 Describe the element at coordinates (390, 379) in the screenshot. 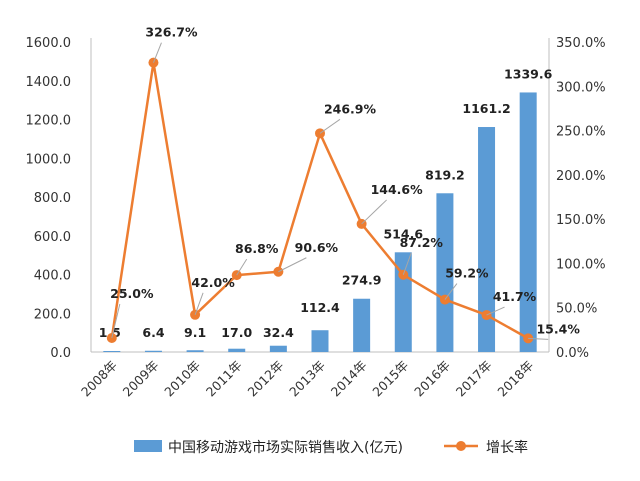

I see `x-tick-label: 2015年` at that location.